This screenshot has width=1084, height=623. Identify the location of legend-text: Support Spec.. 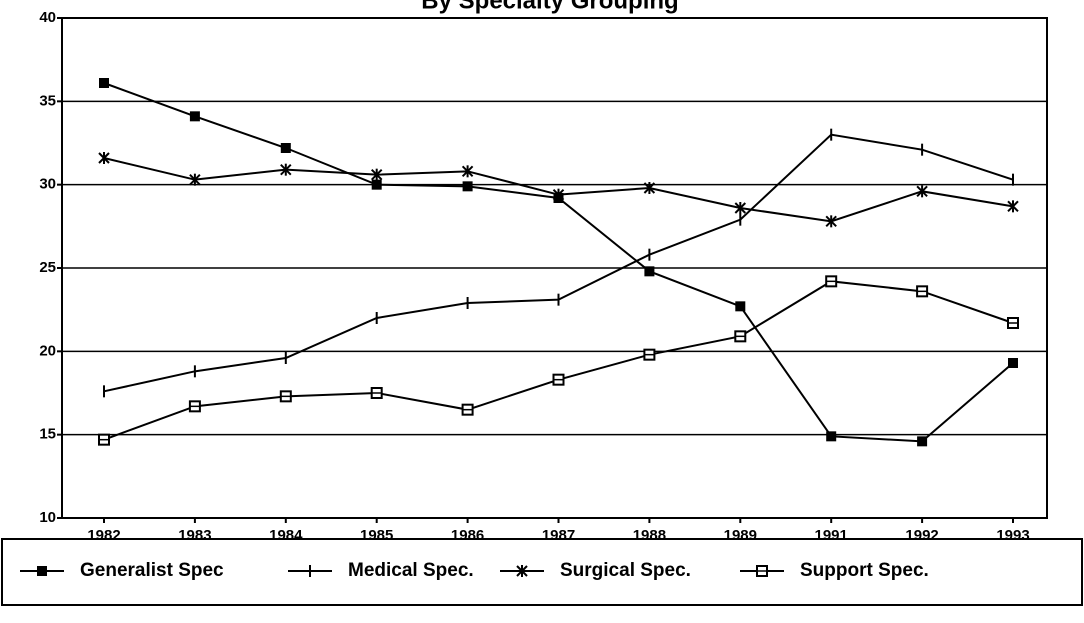
(864, 570).